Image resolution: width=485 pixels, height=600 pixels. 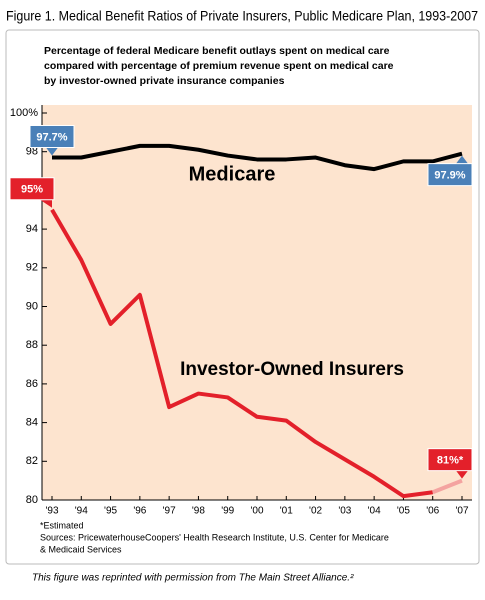 What do you see at coordinates (32, 345) in the screenshot?
I see `y-tick-label: 88` at bounding box center [32, 345].